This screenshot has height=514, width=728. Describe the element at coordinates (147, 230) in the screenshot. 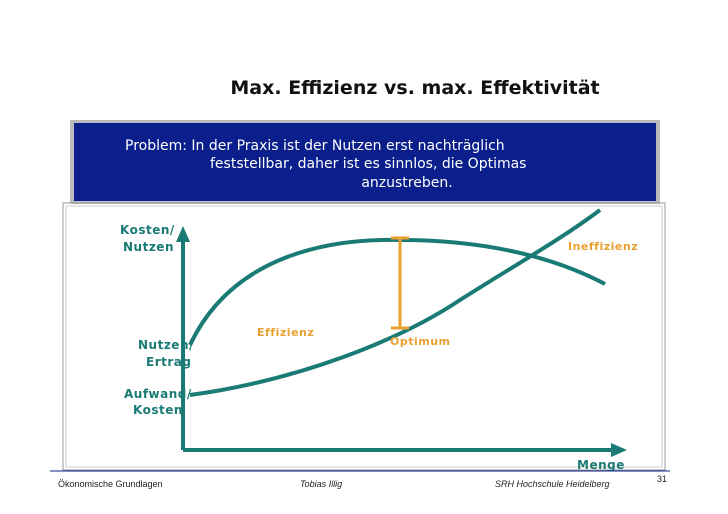

I see `y-axis-label: Kosten/` at that location.